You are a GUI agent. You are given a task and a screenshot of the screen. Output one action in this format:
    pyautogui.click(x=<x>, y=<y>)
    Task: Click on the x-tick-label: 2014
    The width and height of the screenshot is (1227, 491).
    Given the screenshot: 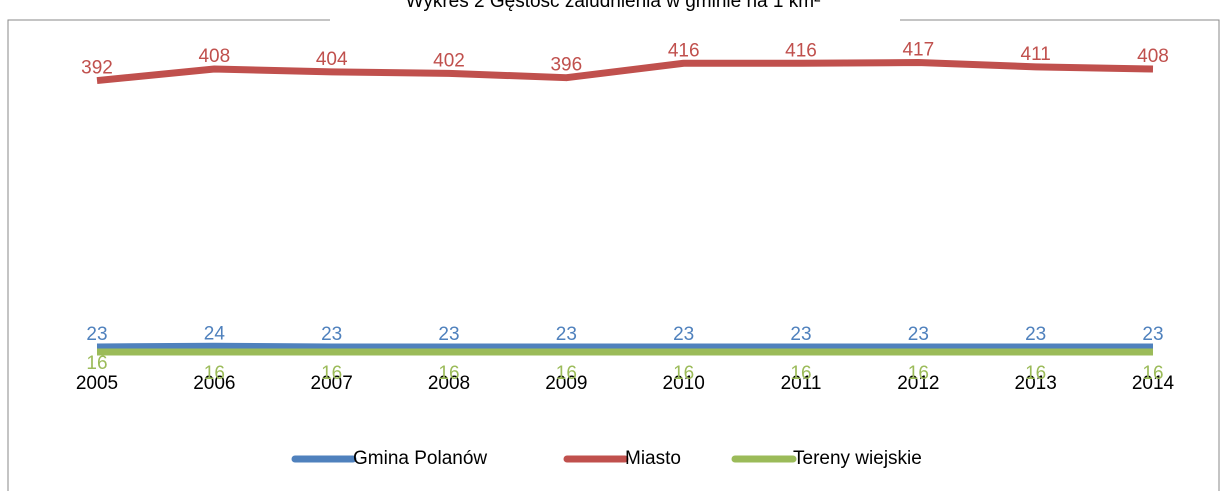 What is the action you would take?
    pyautogui.click(x=1153, y=383)
    